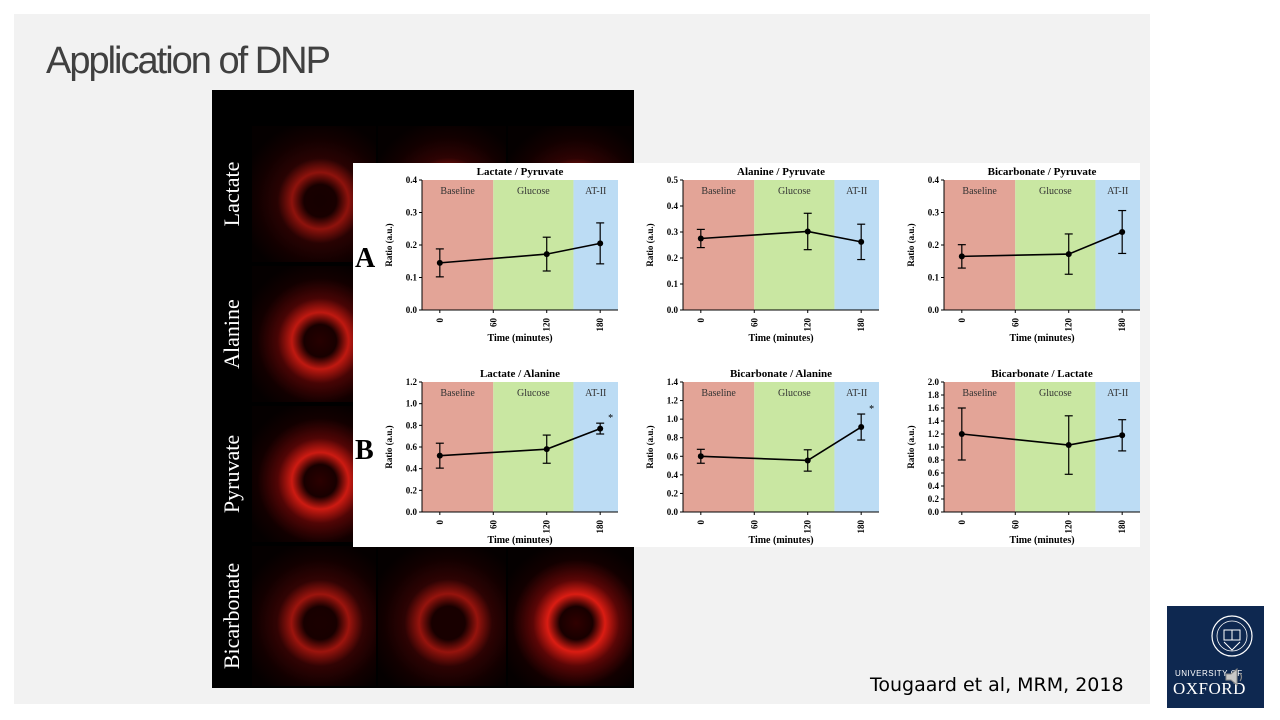  Describe the element at coordinates (440, 522) in the screenshot. I see `chart-4-x-tick-label: 0` at that location.